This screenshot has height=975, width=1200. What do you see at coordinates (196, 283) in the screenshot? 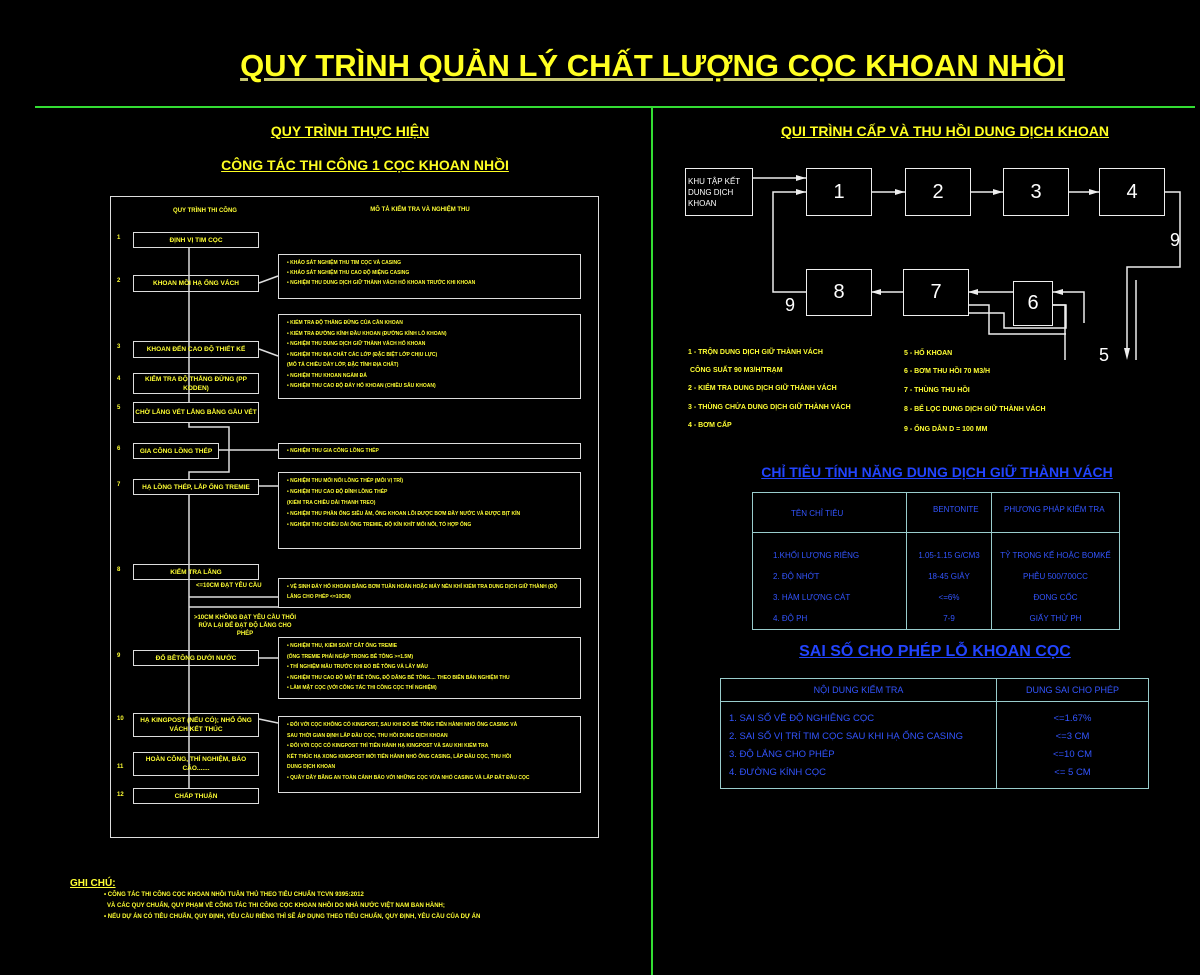
I see `step-2: KHOAN MỒI HẠ ỐNG VÁCH` at bounding box center [196, 283].